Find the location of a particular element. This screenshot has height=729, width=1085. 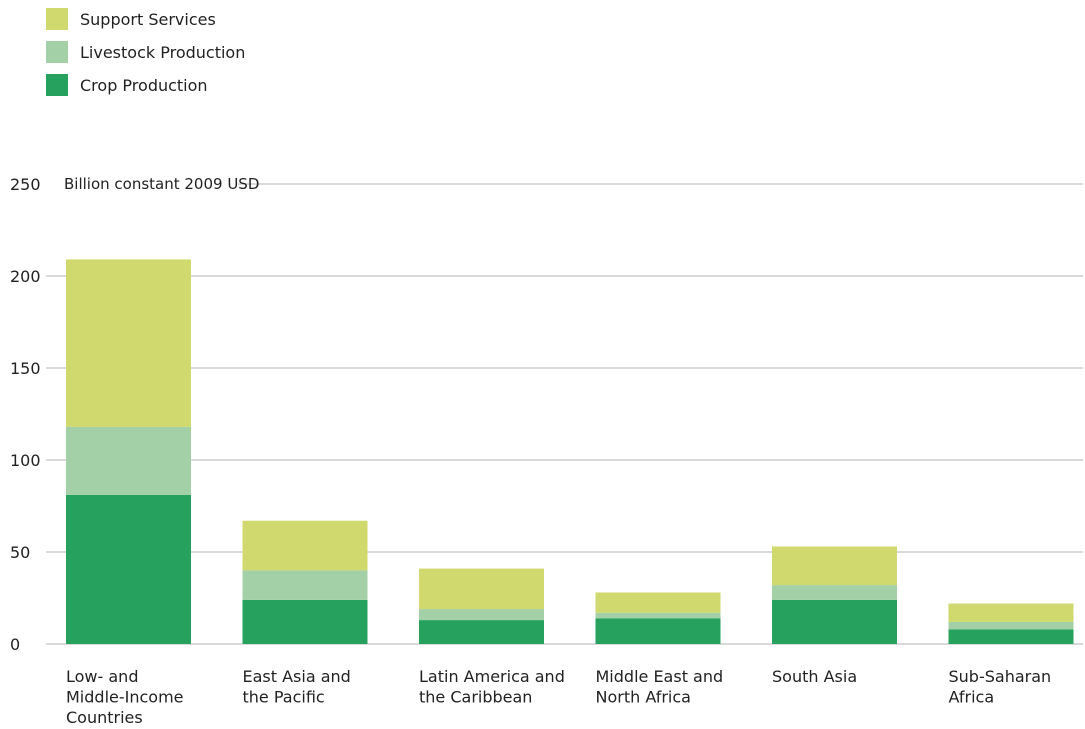

y-tick-label: 0 is located at coordinates (15, 644).